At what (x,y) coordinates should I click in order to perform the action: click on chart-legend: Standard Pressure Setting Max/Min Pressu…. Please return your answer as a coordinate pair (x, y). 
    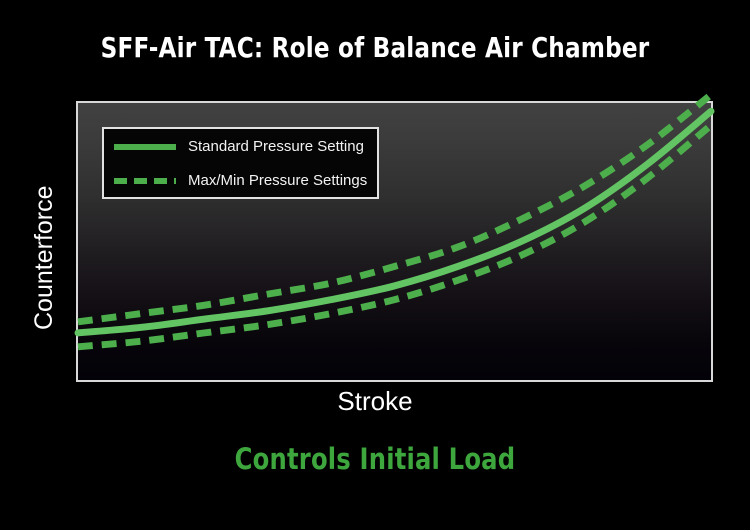
    Looking at the image, I should click on (240, 163).